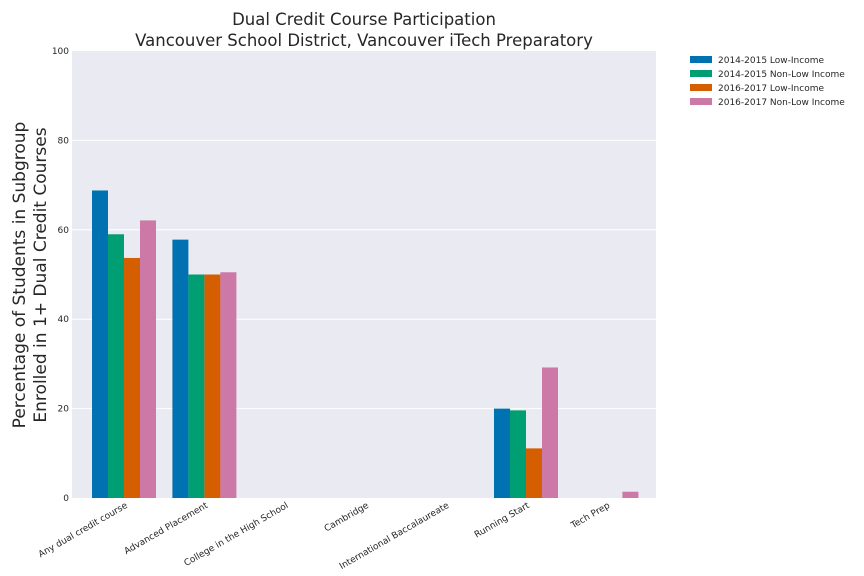 This screenshot has width=864, height=576. Describe the element at coordinates (502, 521) in the screenshot. I see `x-tick-label: Running Start` at that location.